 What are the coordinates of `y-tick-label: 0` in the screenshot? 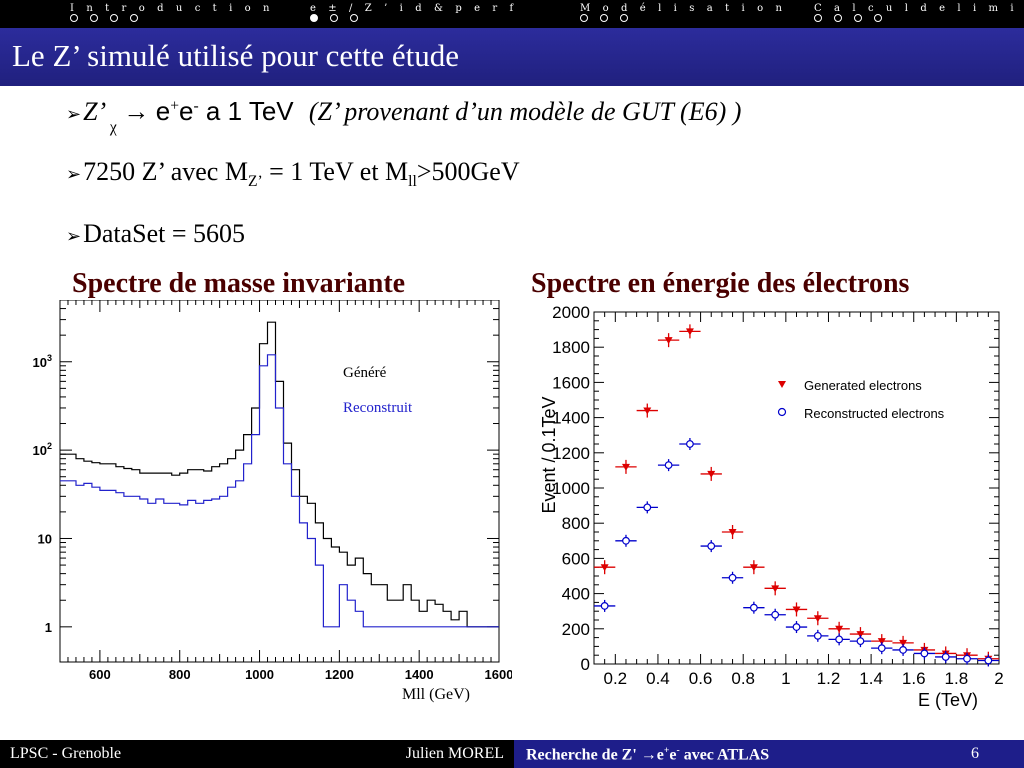 It's located at (585, 664).